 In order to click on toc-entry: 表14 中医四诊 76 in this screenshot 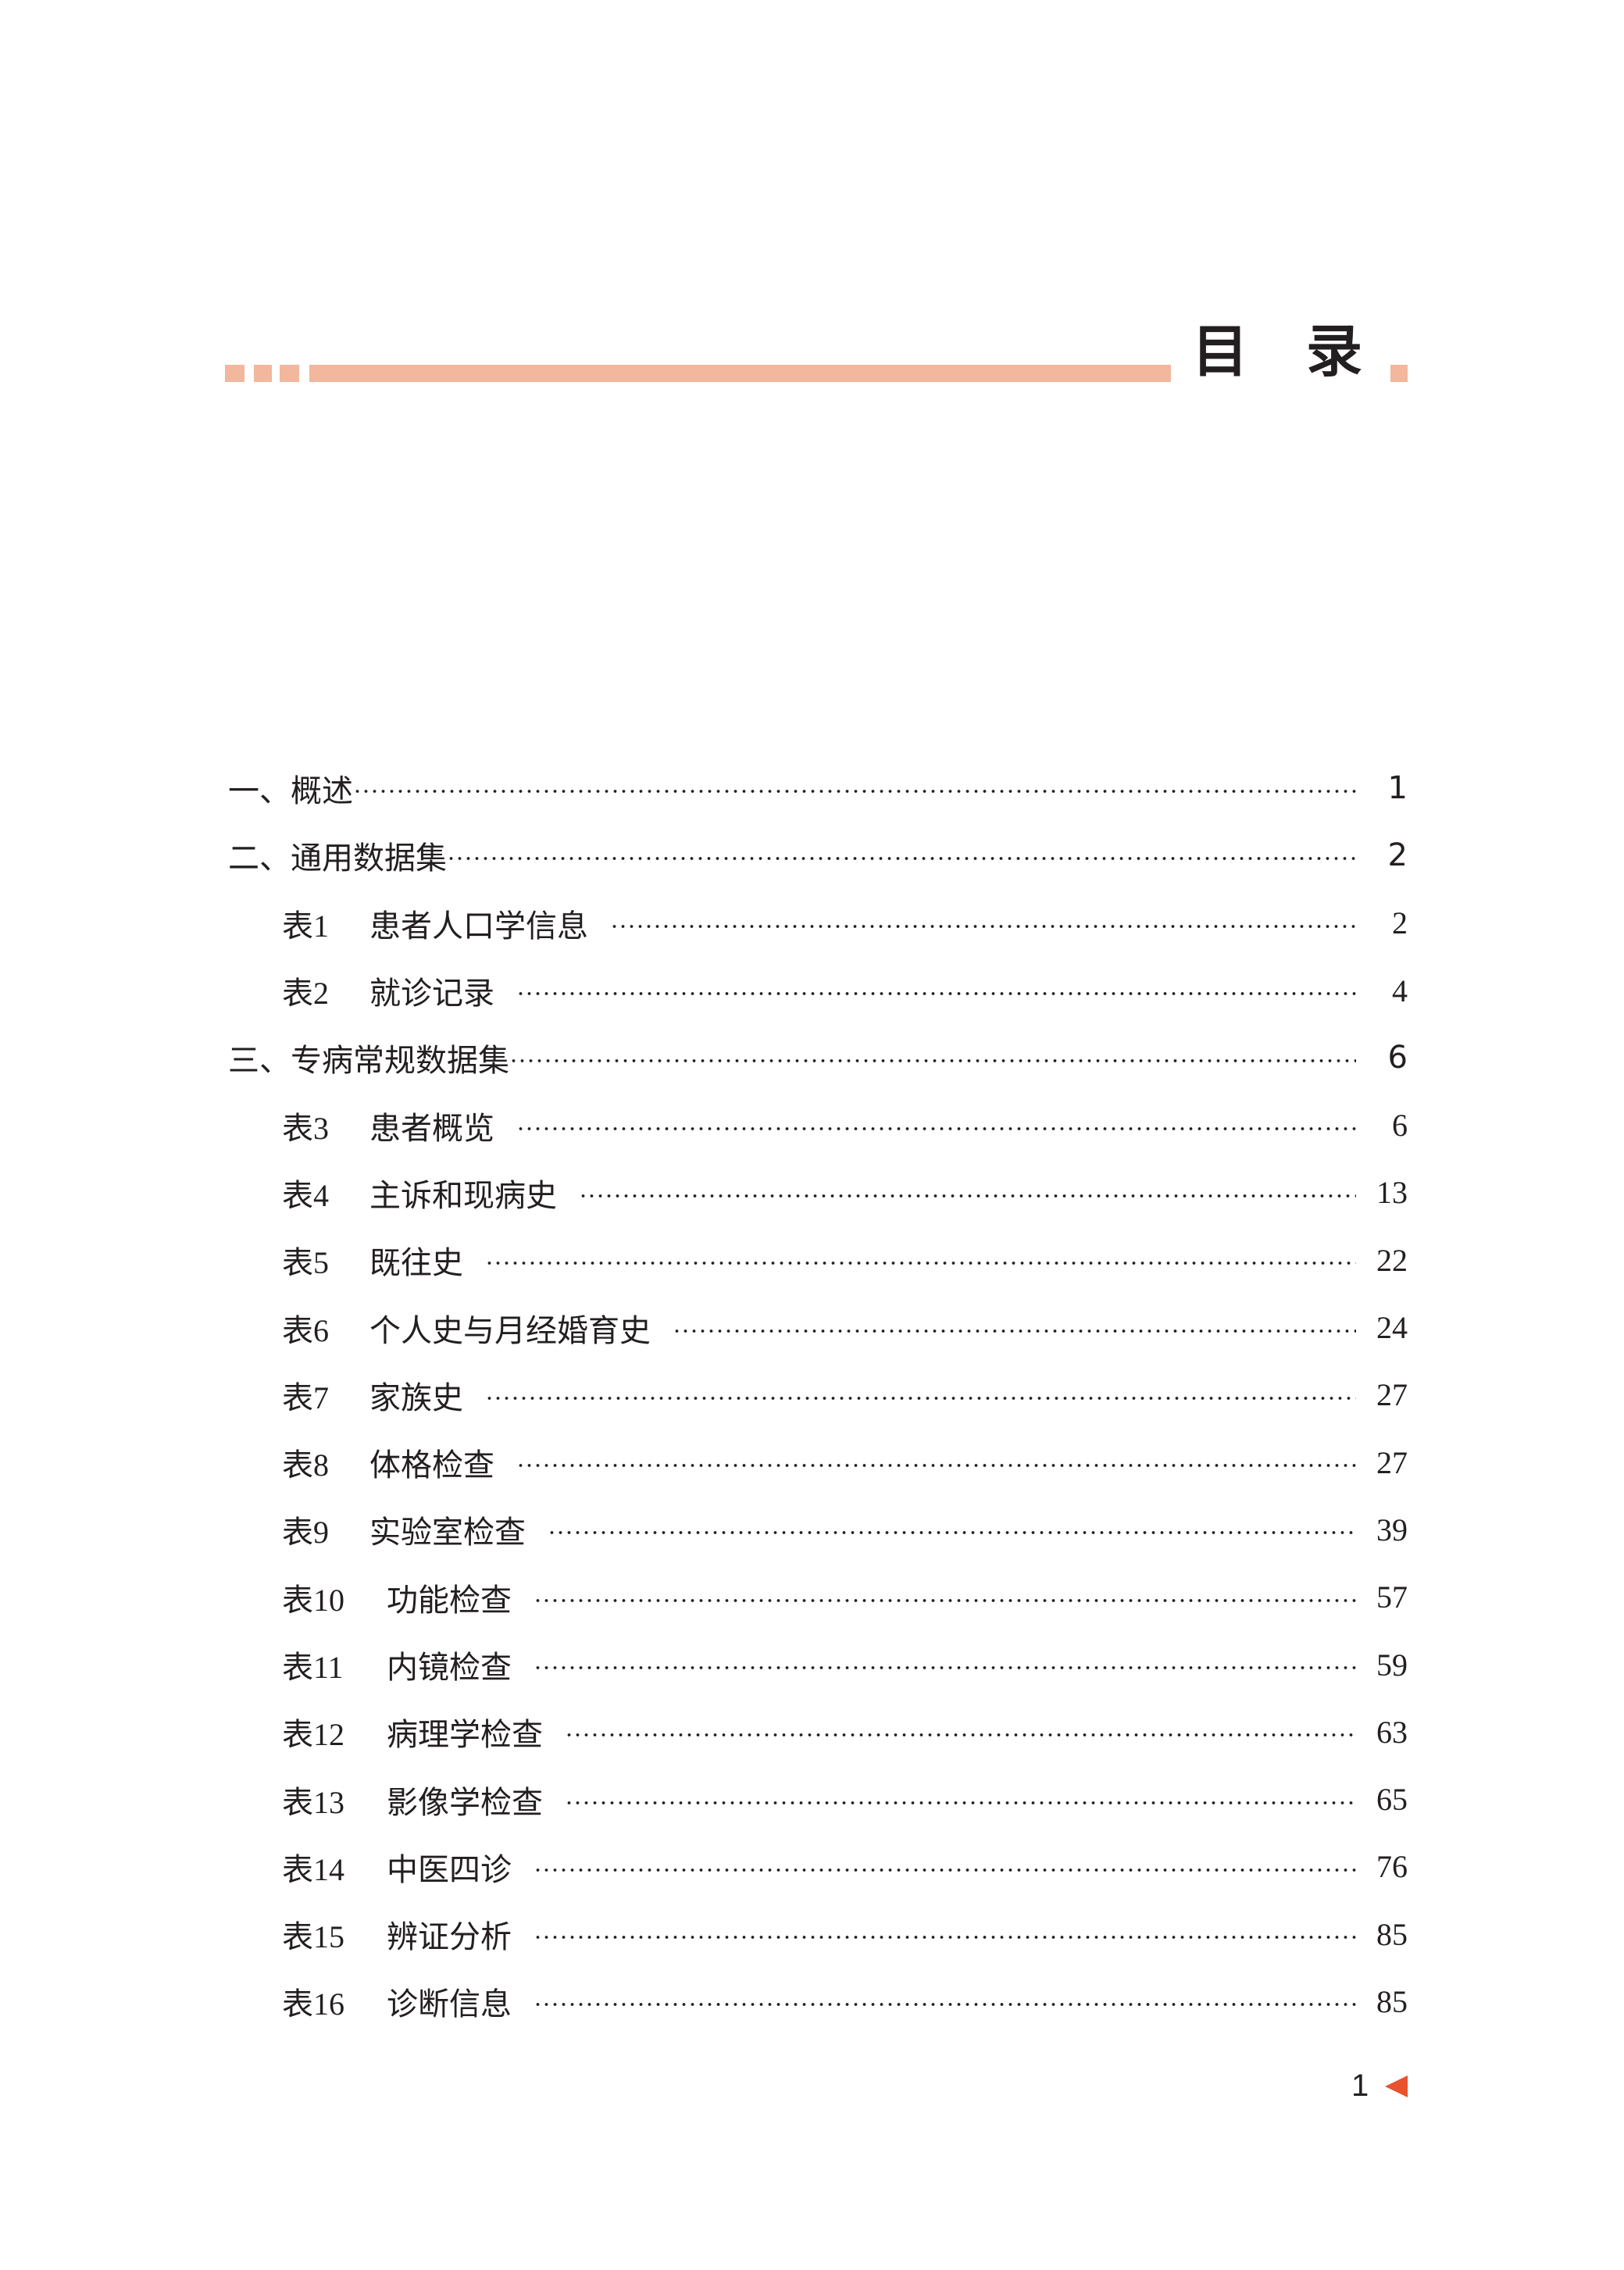, I will do `click(818, 1867)`.